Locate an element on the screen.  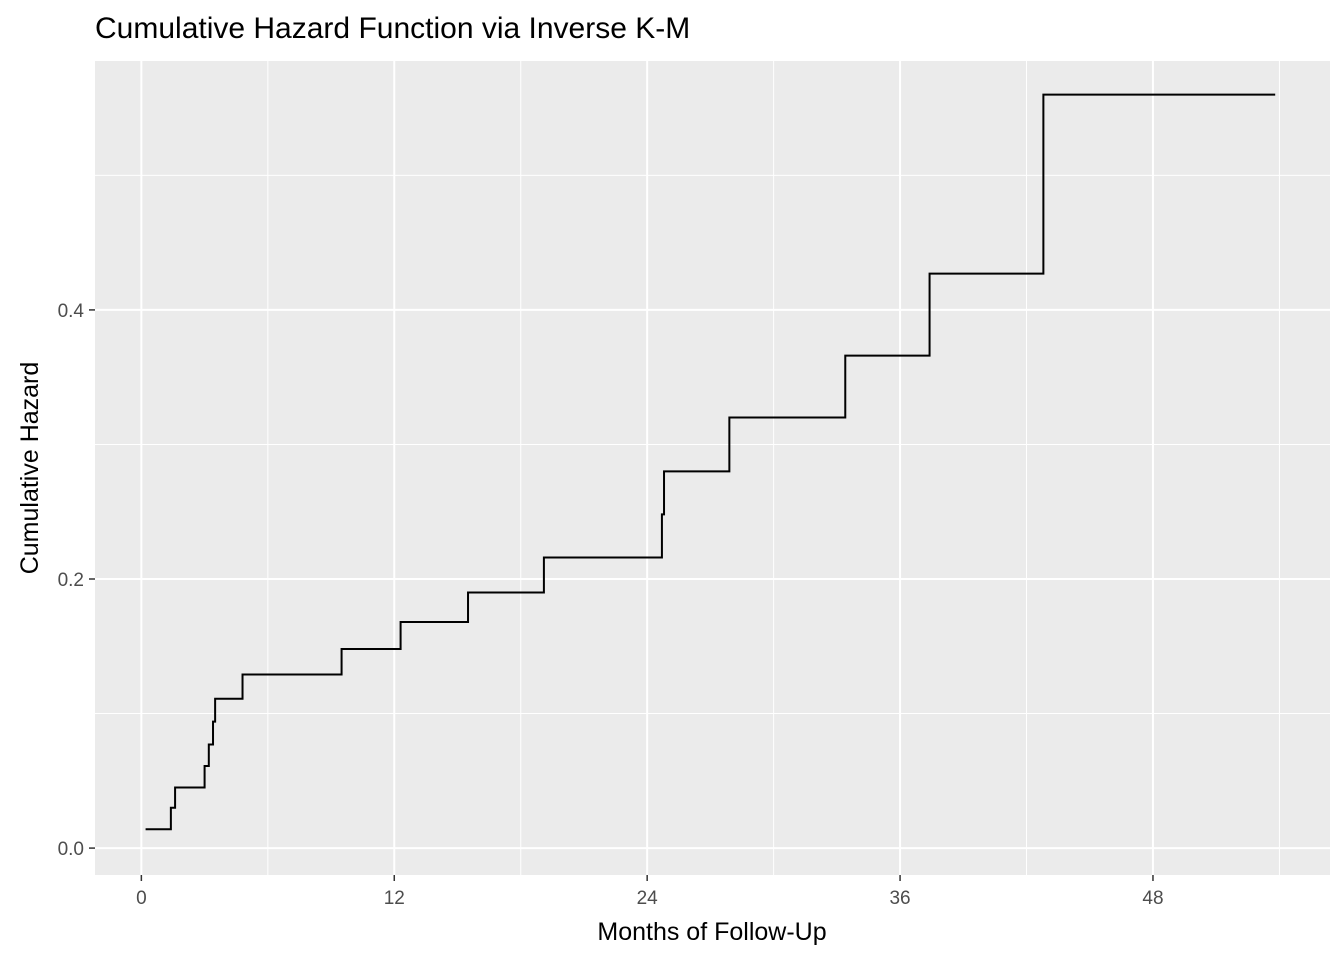
x-tick-label: 0 is located at coordinates (141, 898).